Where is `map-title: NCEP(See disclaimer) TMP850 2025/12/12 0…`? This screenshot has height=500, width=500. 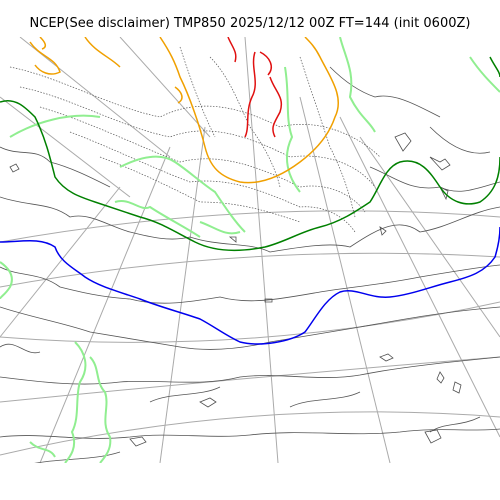 map-title: NCEP(See disclaimer) TMP850 2025/12/12 0… is located at coordinates (250, 23).